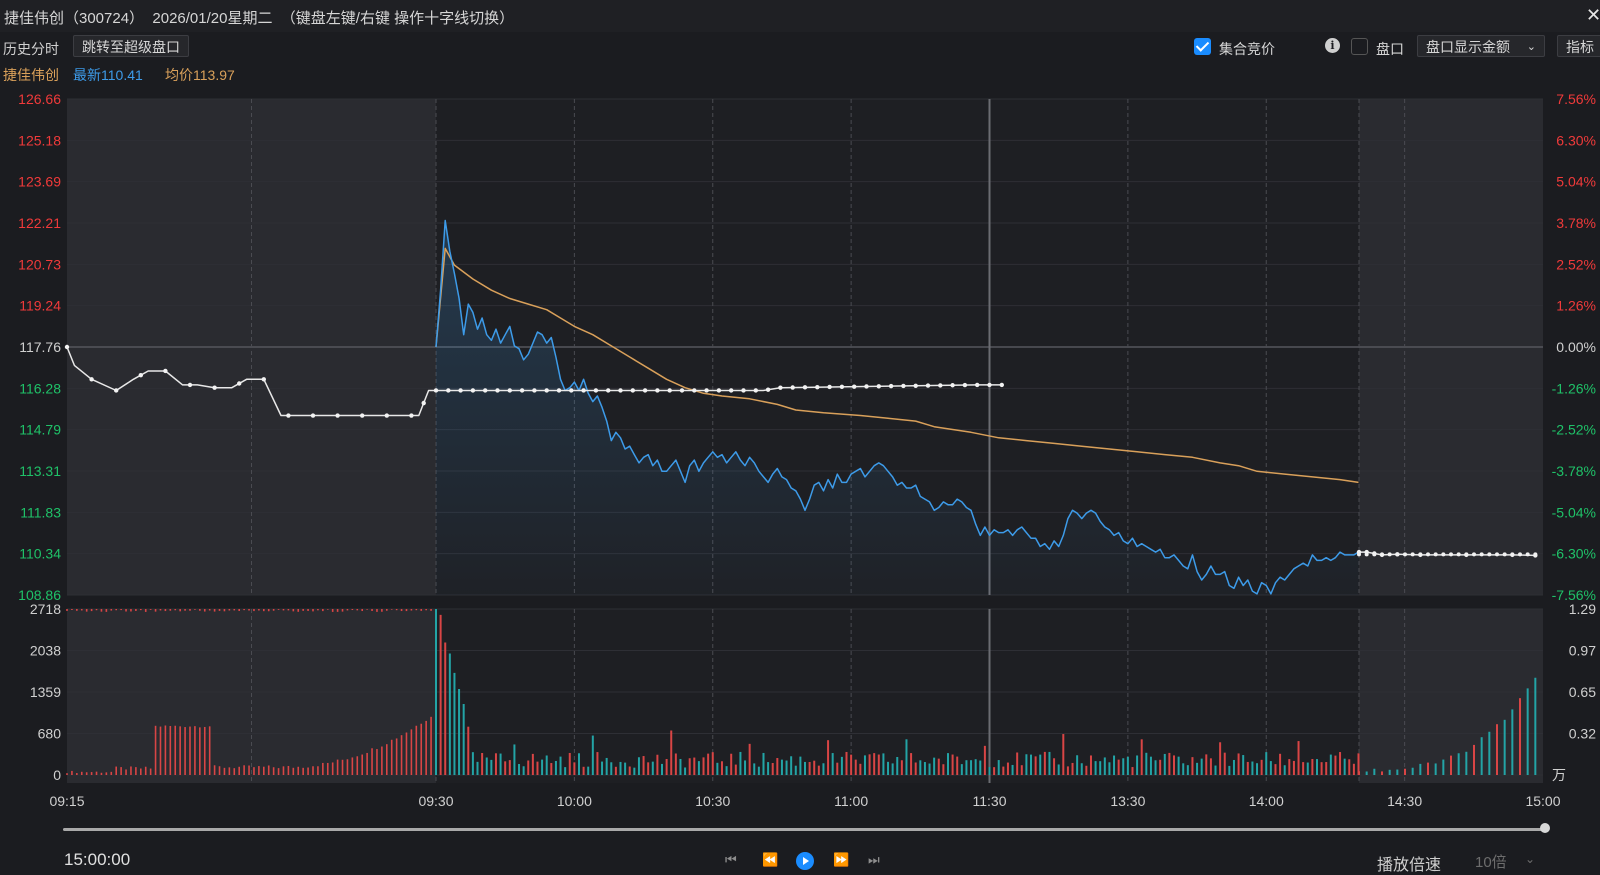 This screenshot has width=1600, height=875. Describe the element at coordinates (1574, 512) in the screenshot. I see `pct-tick-label: -5.04%` at that location.